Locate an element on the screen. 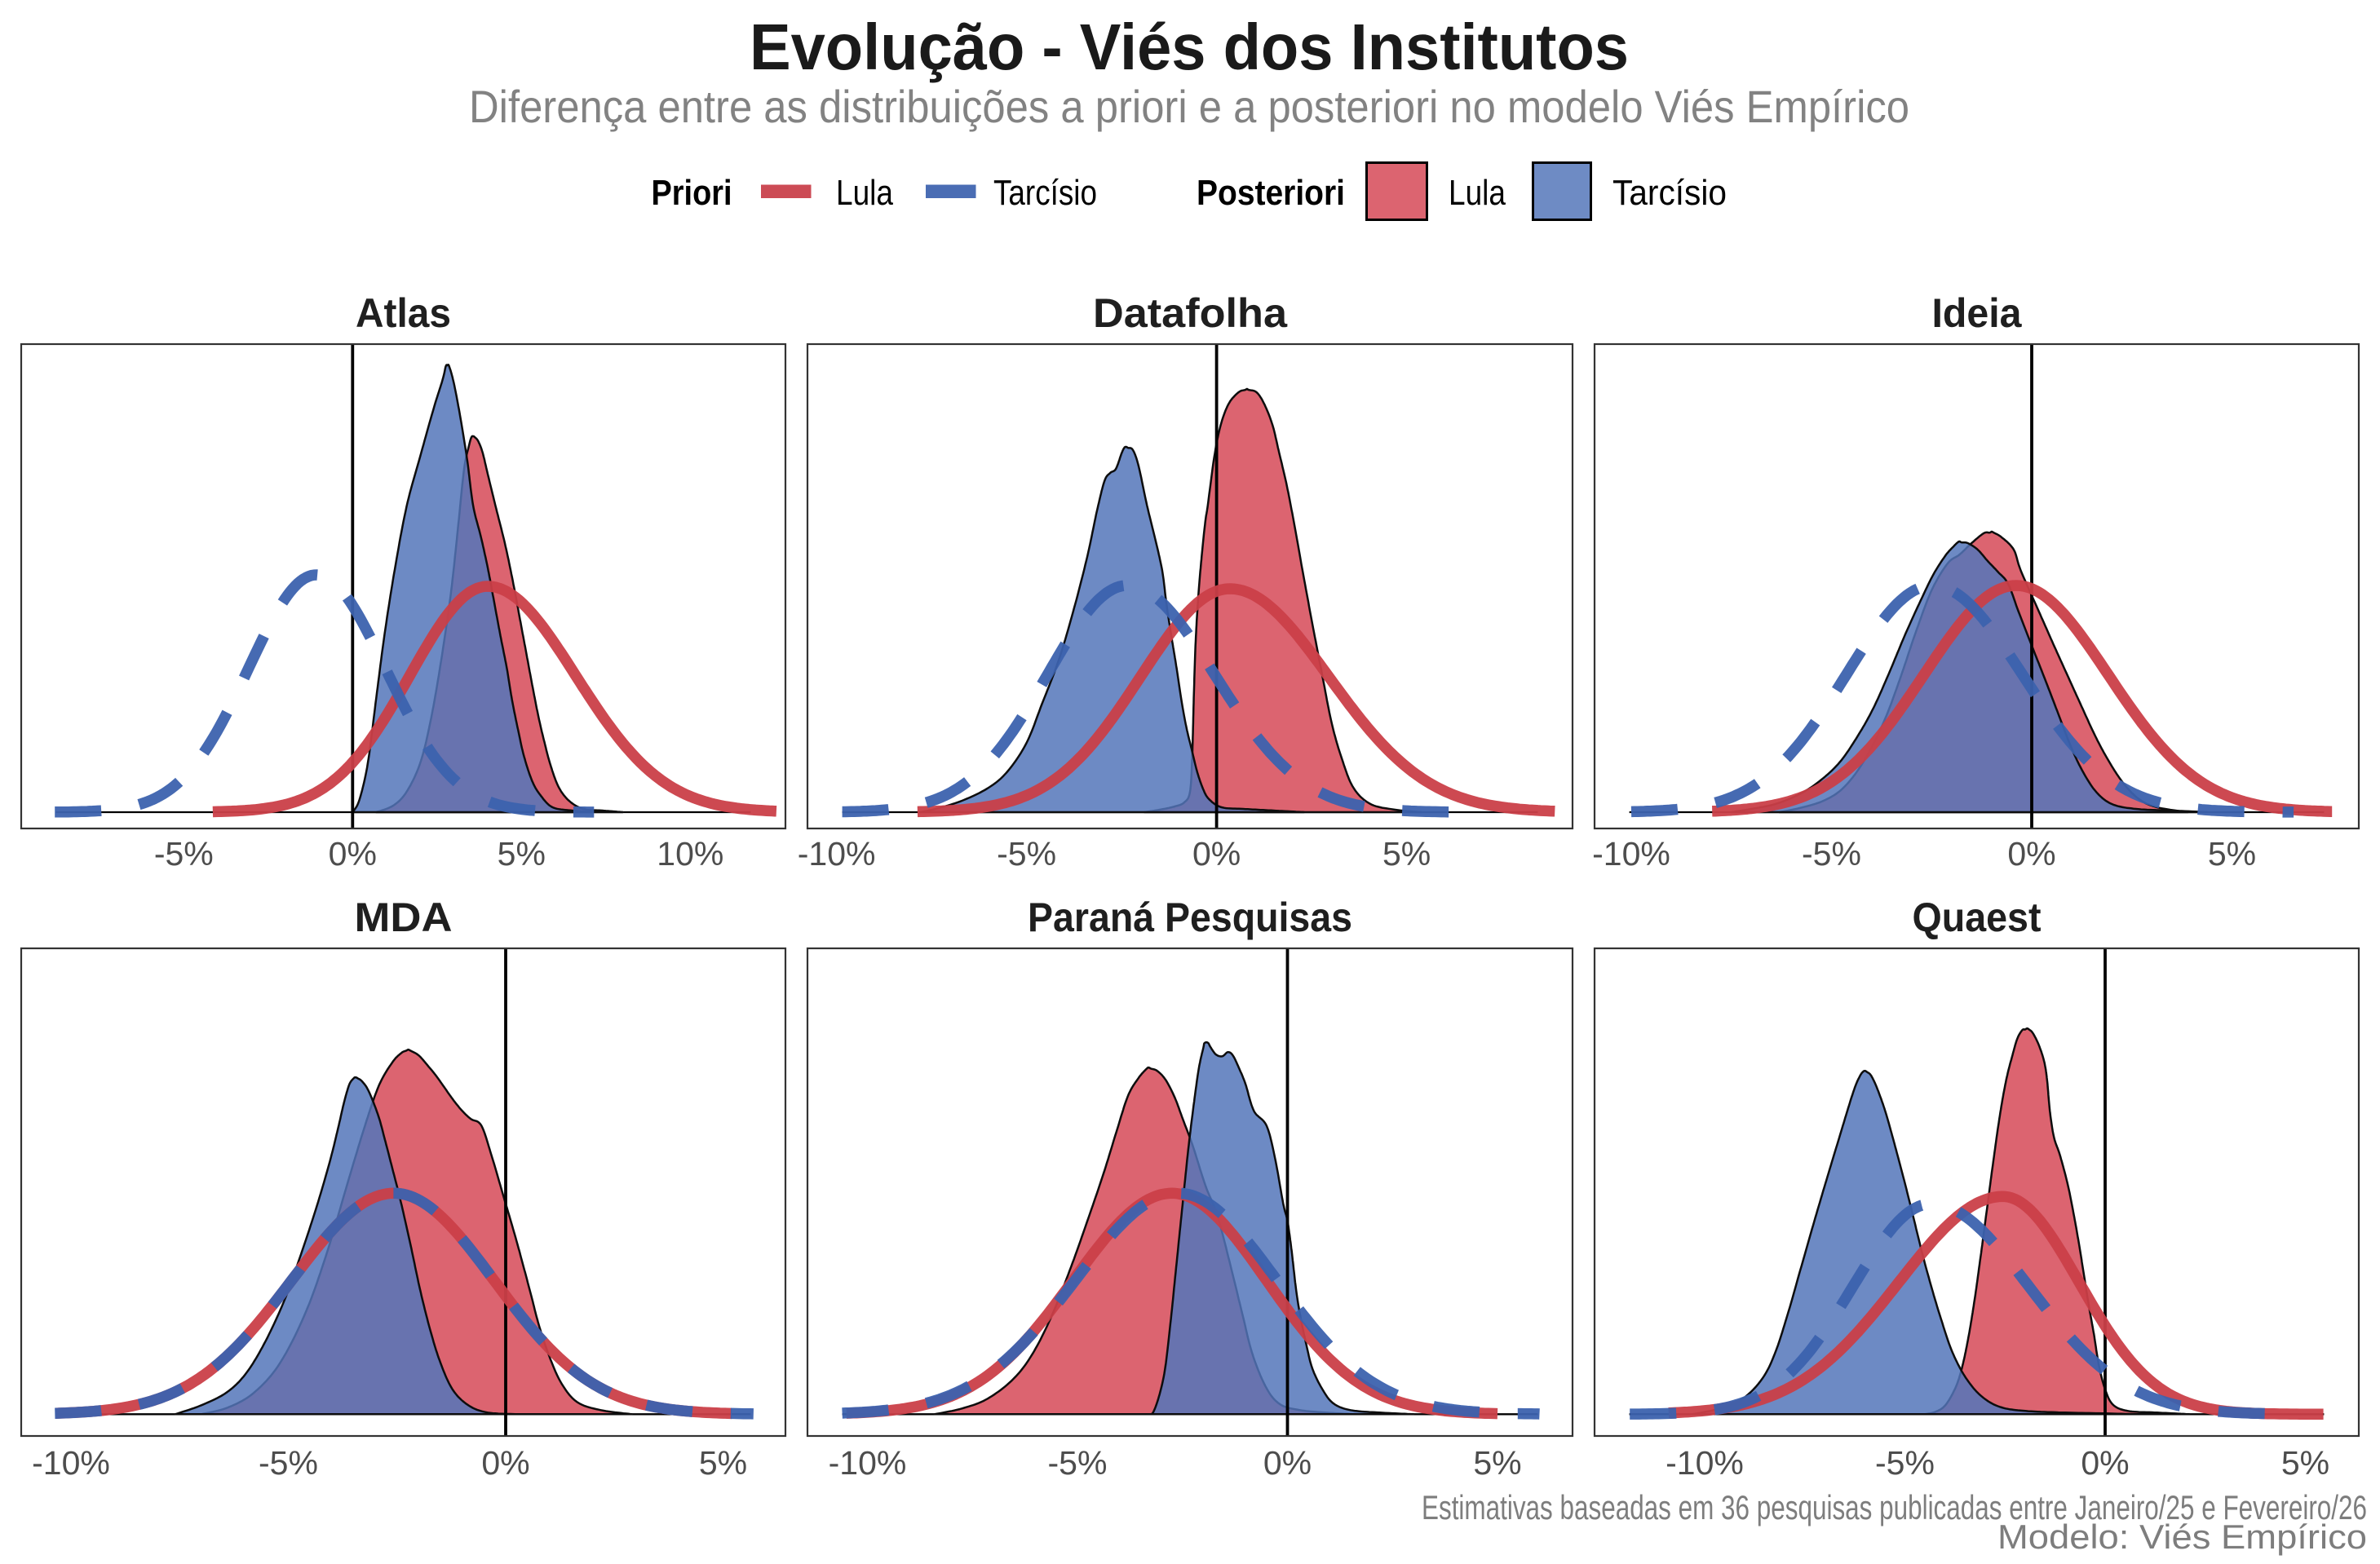  svg-text: Paraná Pesquisas is located at coordinates (1190, 918).